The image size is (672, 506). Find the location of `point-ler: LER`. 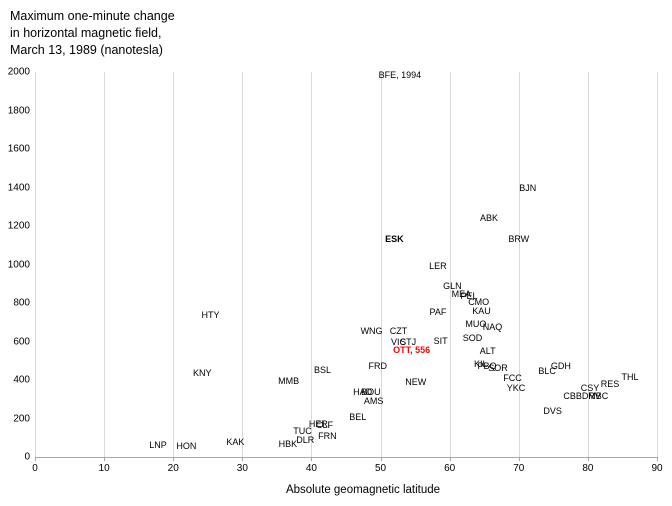

point-ler: LER is located at coordinates (438, 266).